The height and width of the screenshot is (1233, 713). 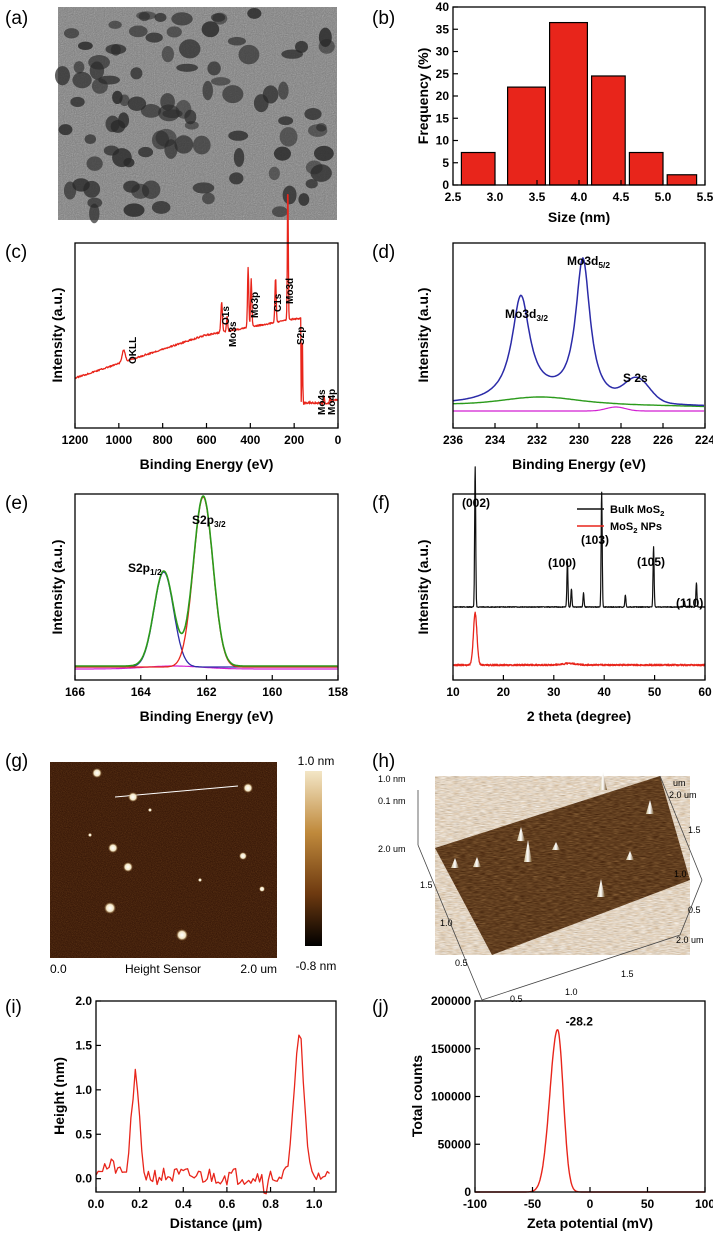 What do you see at coordinates (145, 569) in the screenshot?
I see `peak-annotation-e: S2p1/2` at bounding box center [145, 569].